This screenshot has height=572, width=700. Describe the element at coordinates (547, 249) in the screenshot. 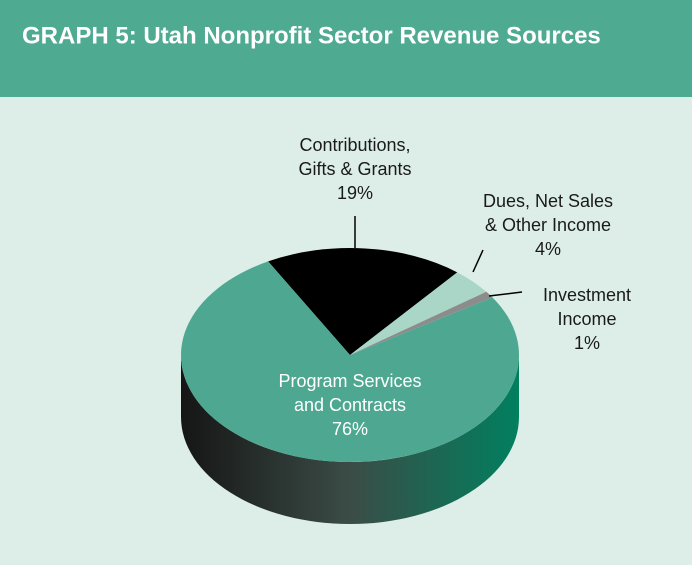

I see `value-label: 4%` at that location.